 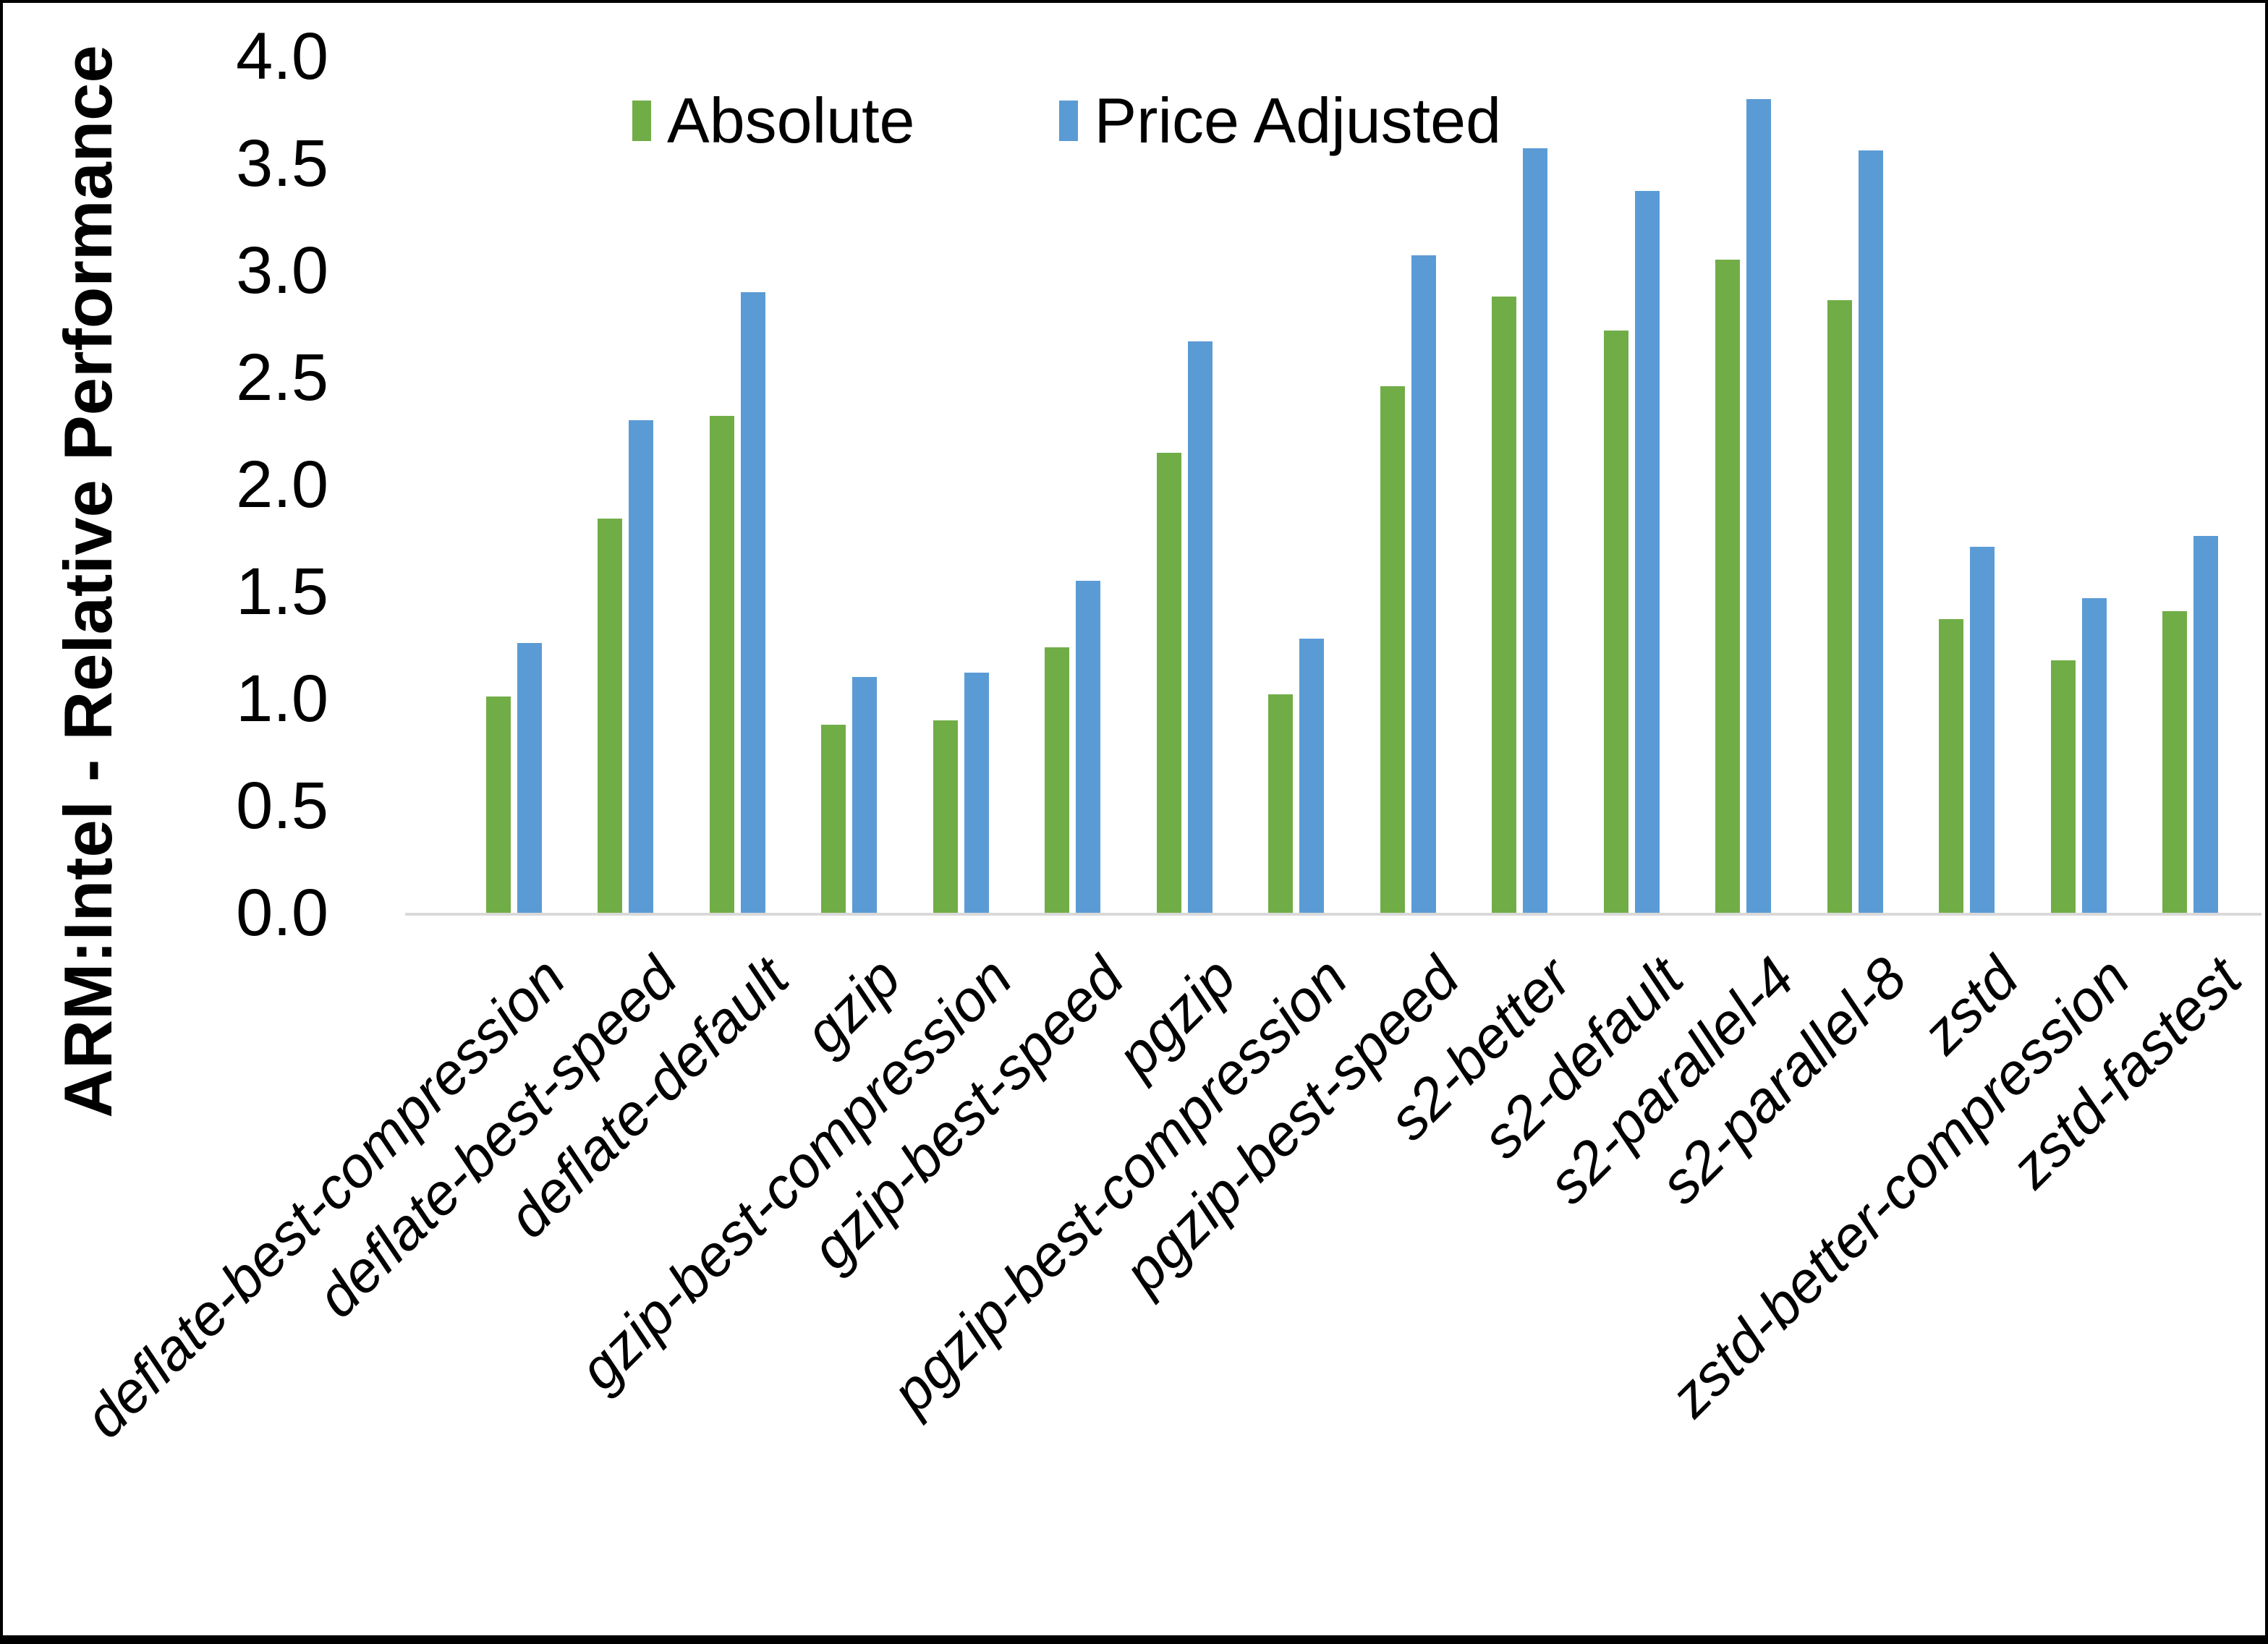 What do you see at coordinates (1615, 622) in the screenshot?
I see `bar-absolute-s2-default` at bounding box center [1615, 622].